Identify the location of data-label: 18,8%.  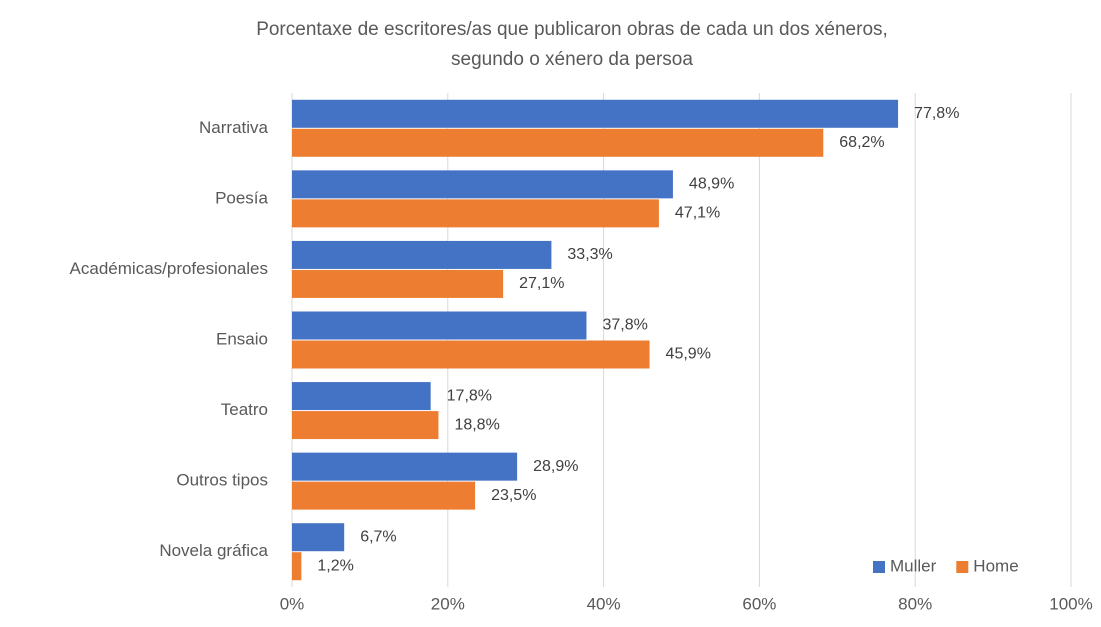
(476, 424).